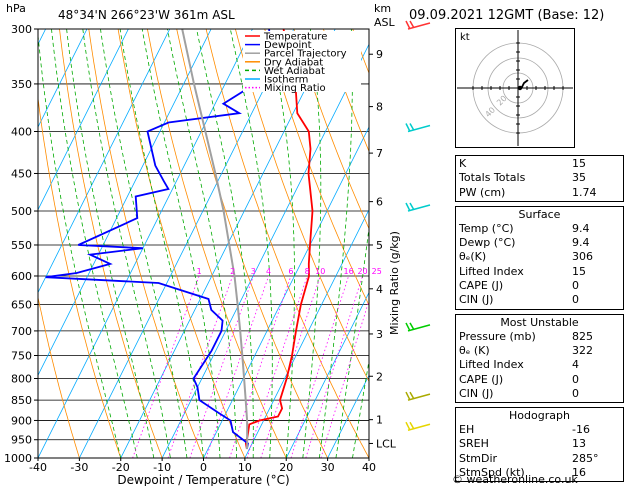  Describe the element at coordinates (162, 467) in the screenshot. I see `temp-tick-label: -10` at that location.